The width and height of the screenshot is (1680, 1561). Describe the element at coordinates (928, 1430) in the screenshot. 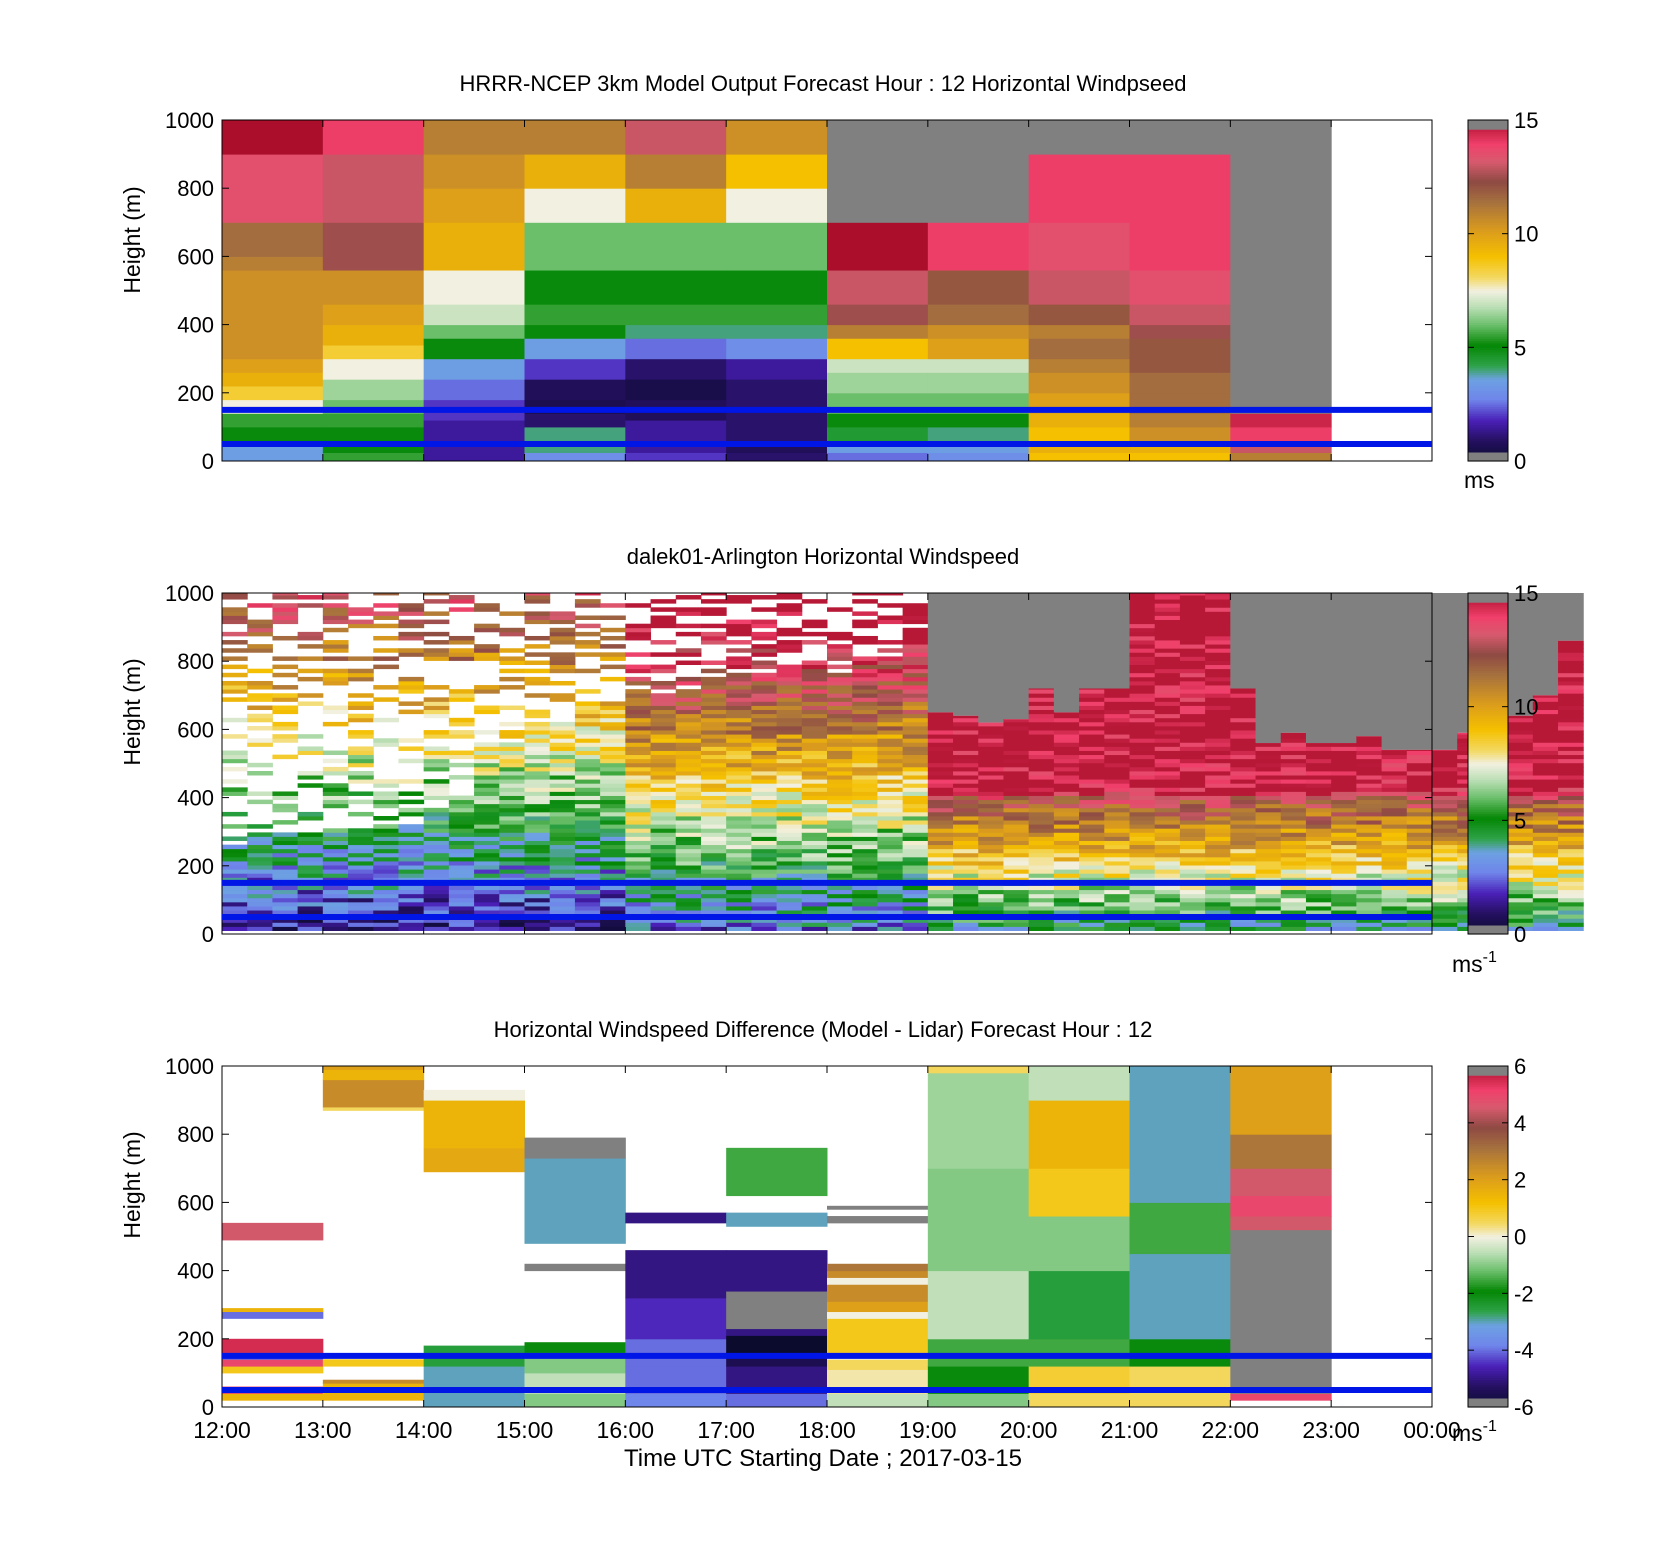

I see `x-tick-label: 19:00` at that location.